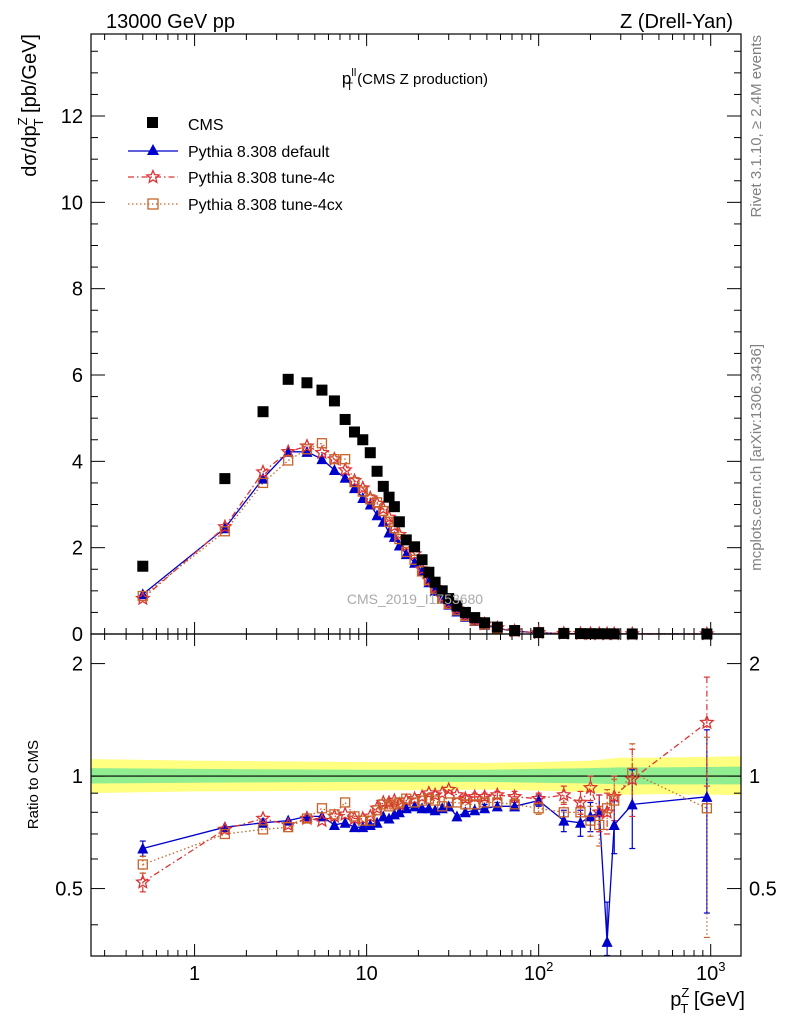  I want to click on main-plot-title: pll T (CMS Z production), so click(415, 80).